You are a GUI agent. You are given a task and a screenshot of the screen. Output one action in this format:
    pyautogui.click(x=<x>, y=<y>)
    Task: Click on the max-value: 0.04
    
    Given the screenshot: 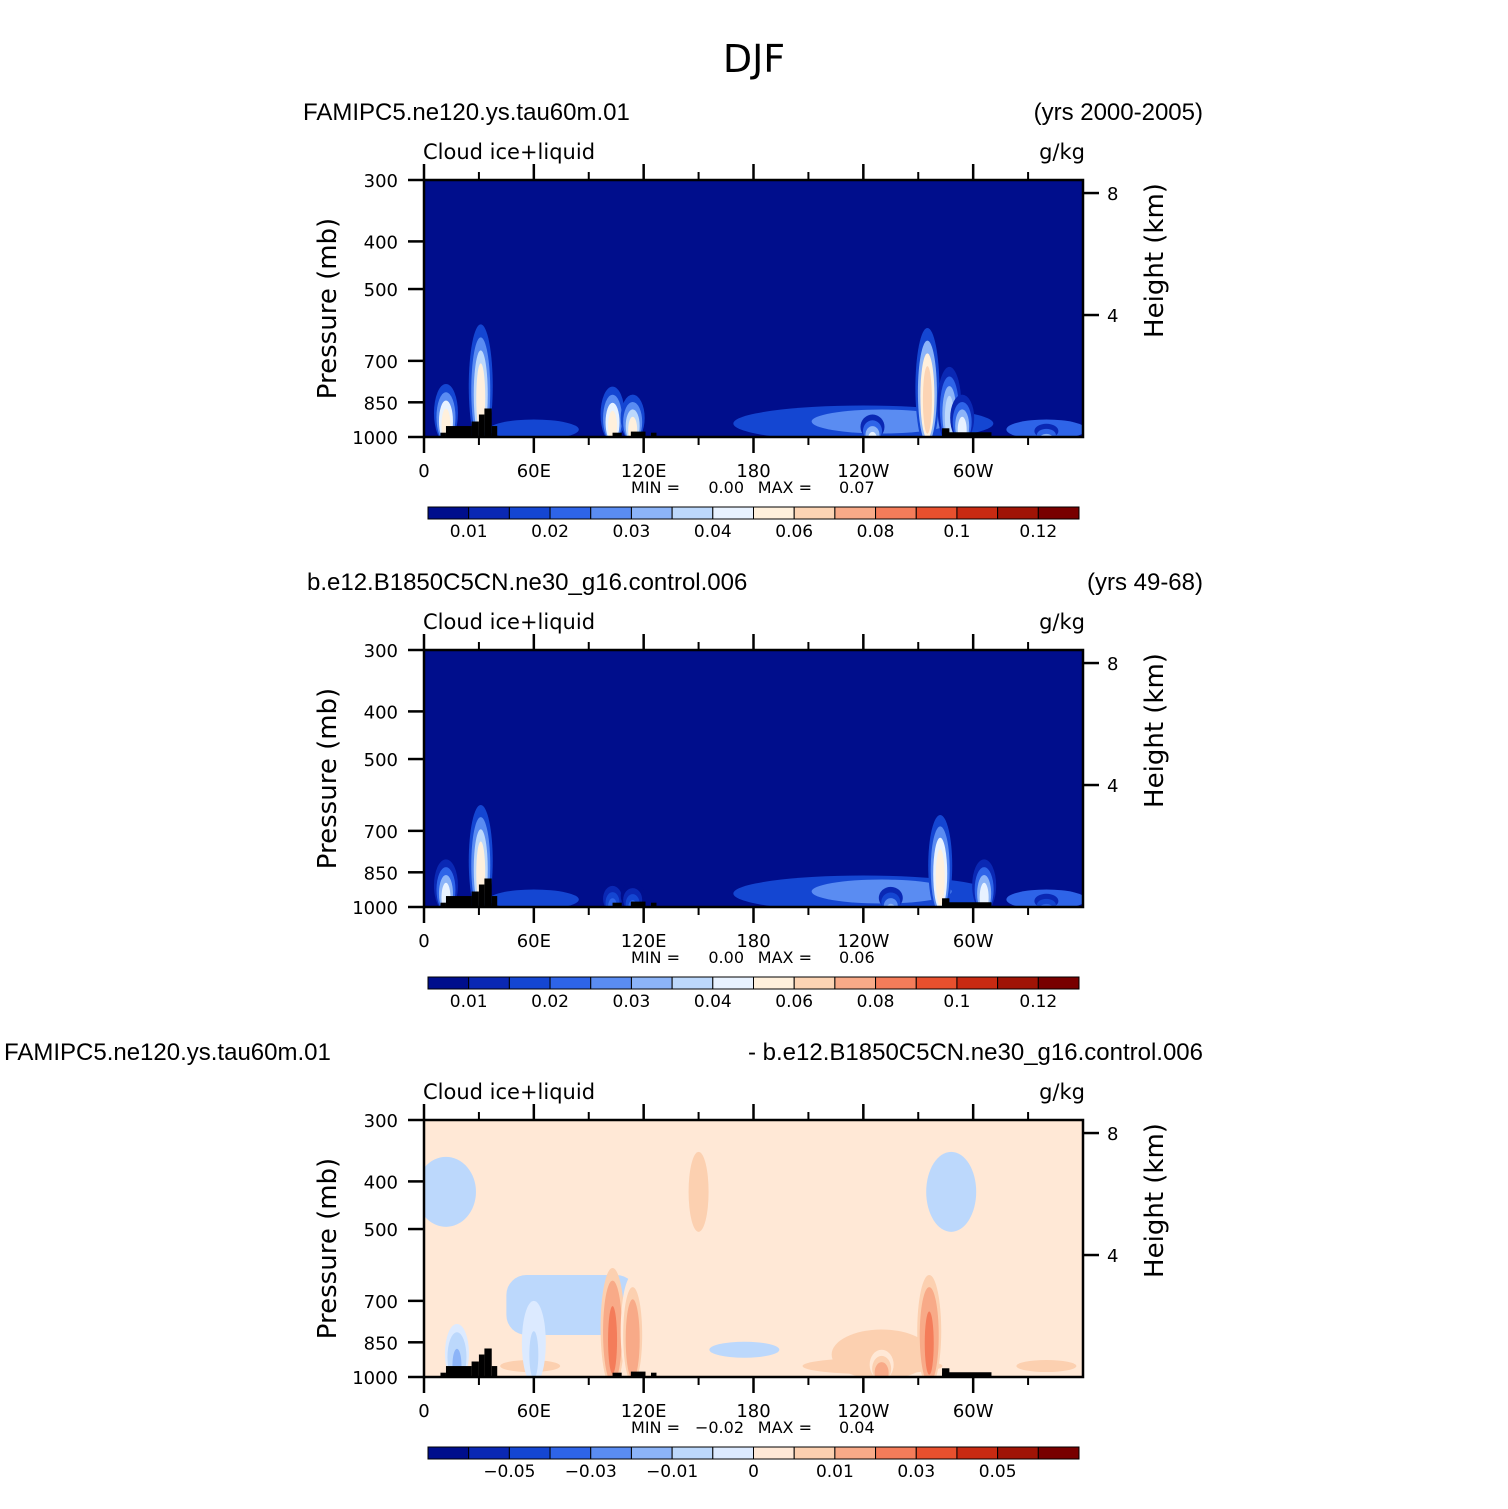 What is the action you would take?
    pyautogui.click(x=857, y=1427)
    